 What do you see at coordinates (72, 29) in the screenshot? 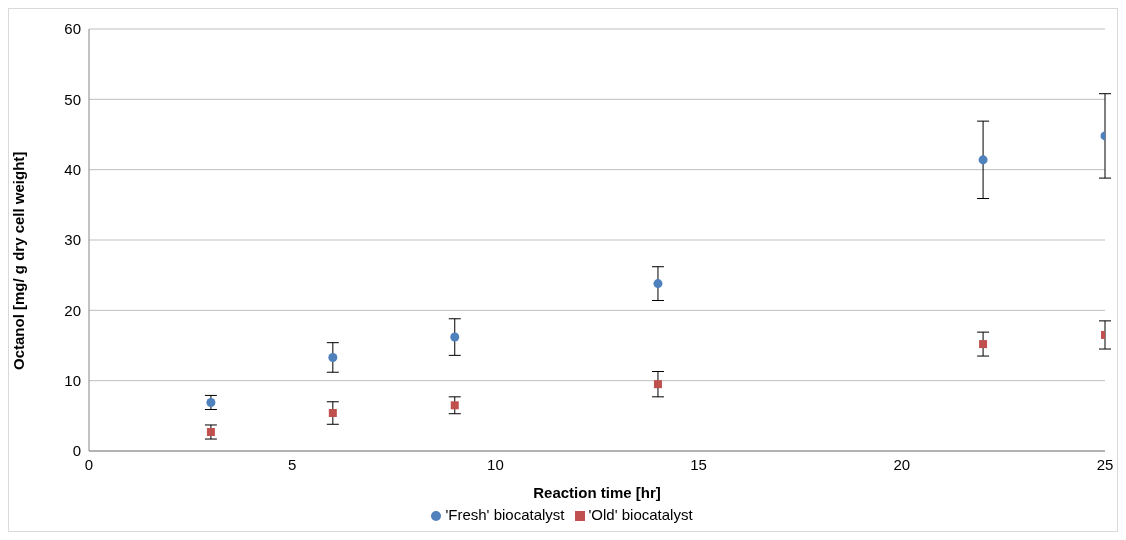
I see `y-tick-label: 60` at bounding box center [72, 29].